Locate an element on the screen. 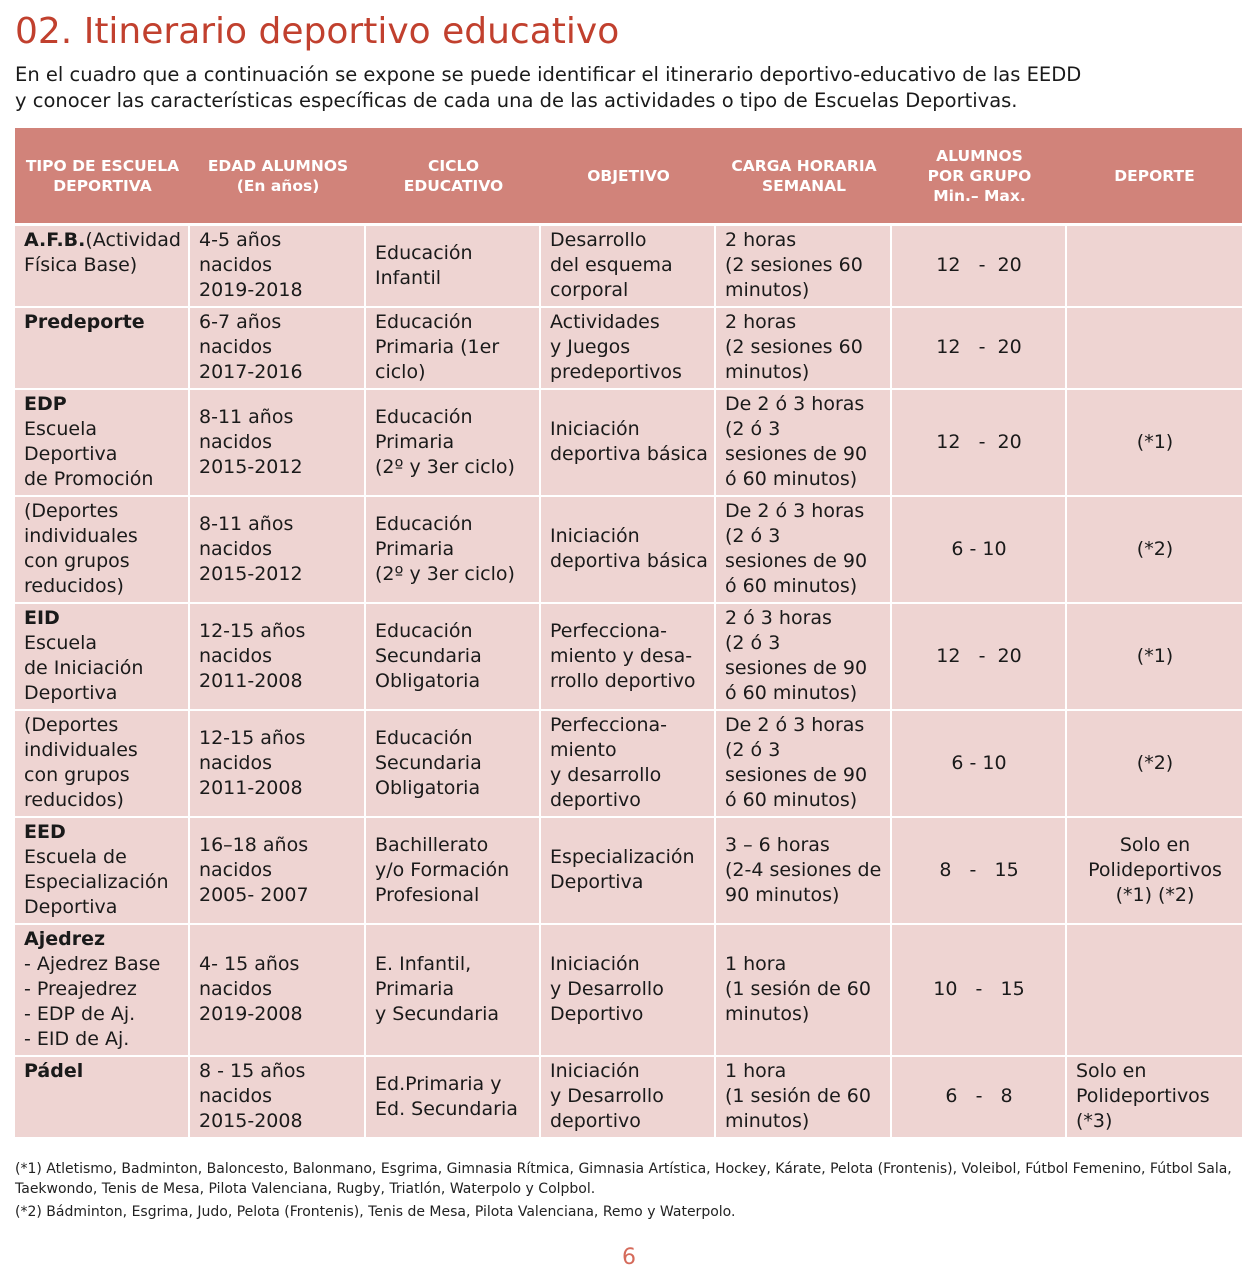 This screenshot has width=1258, height=1280. cell-line: 2005- 2007 is located at coordinates (254, 894).